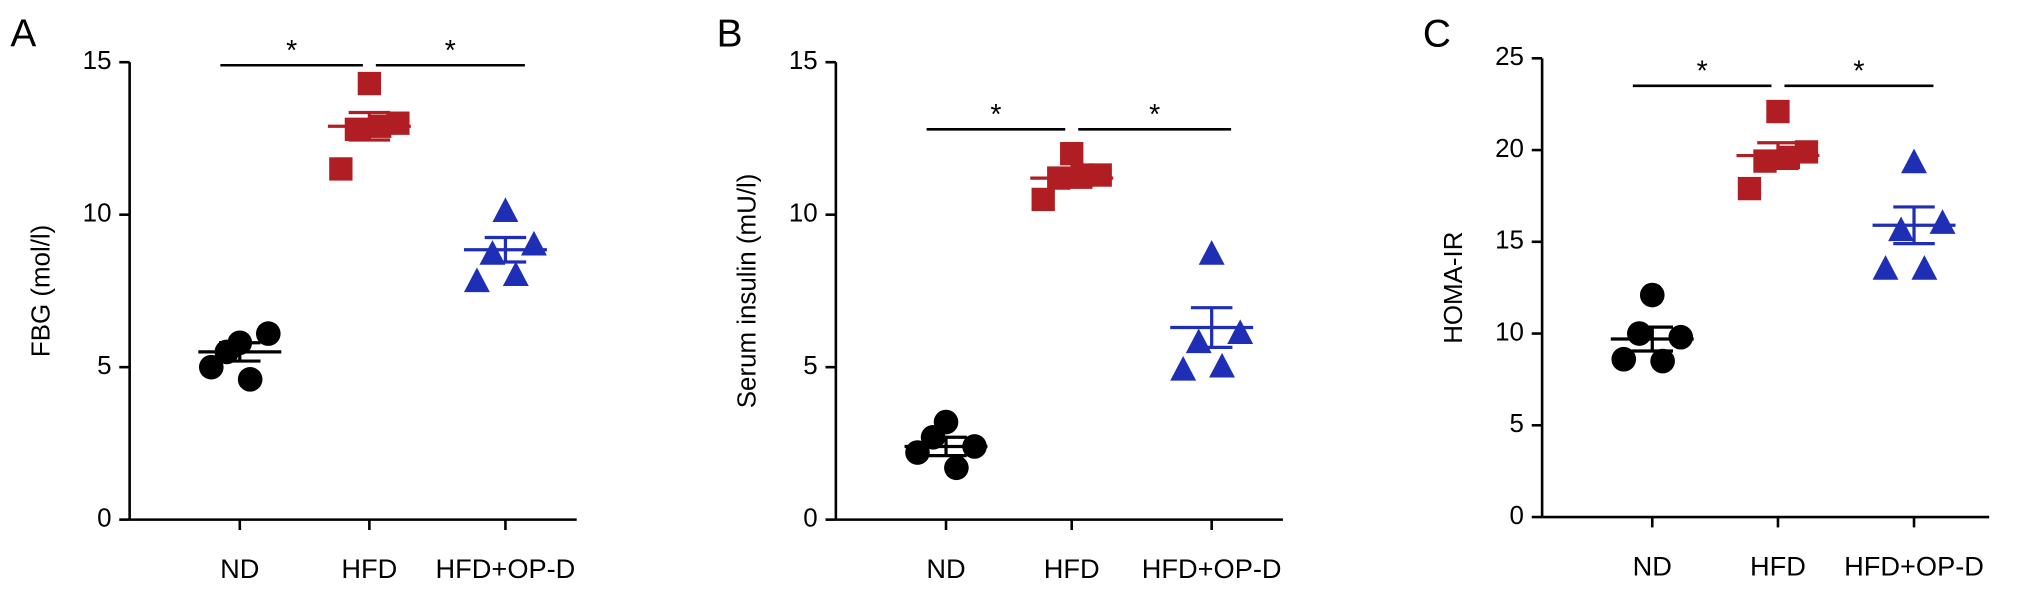 This screenshot has width=2032, height=590. Describe the element at coordinates (730, 34) in the screenshot. I see `panel-label: B` at that location.